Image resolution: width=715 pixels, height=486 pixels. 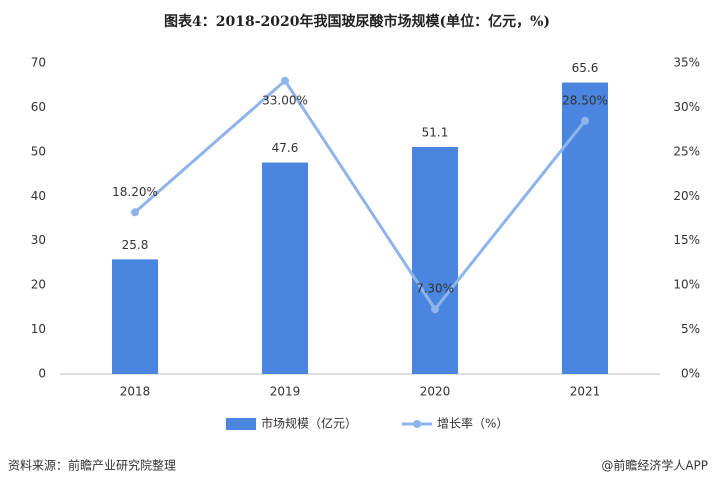 What do you see at coordinates (686, 107) in the screenshot?
I see `y2-tick-label: 30%` at bounding box center [686, 107].